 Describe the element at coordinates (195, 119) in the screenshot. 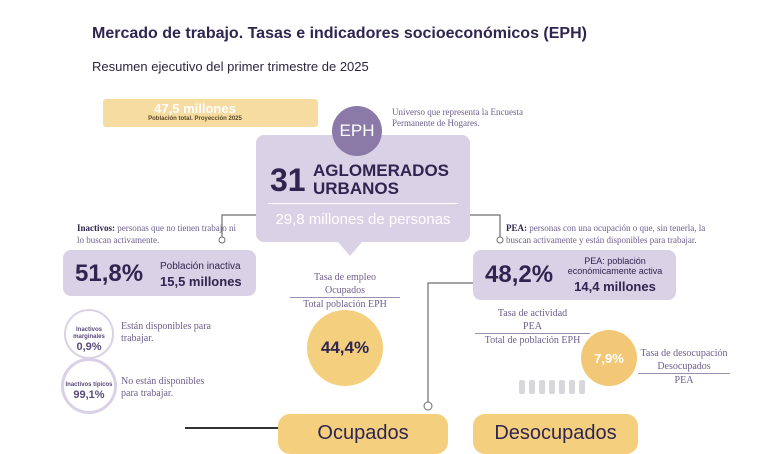

I see `population-note: Población total. Proyección 2025` at that location.